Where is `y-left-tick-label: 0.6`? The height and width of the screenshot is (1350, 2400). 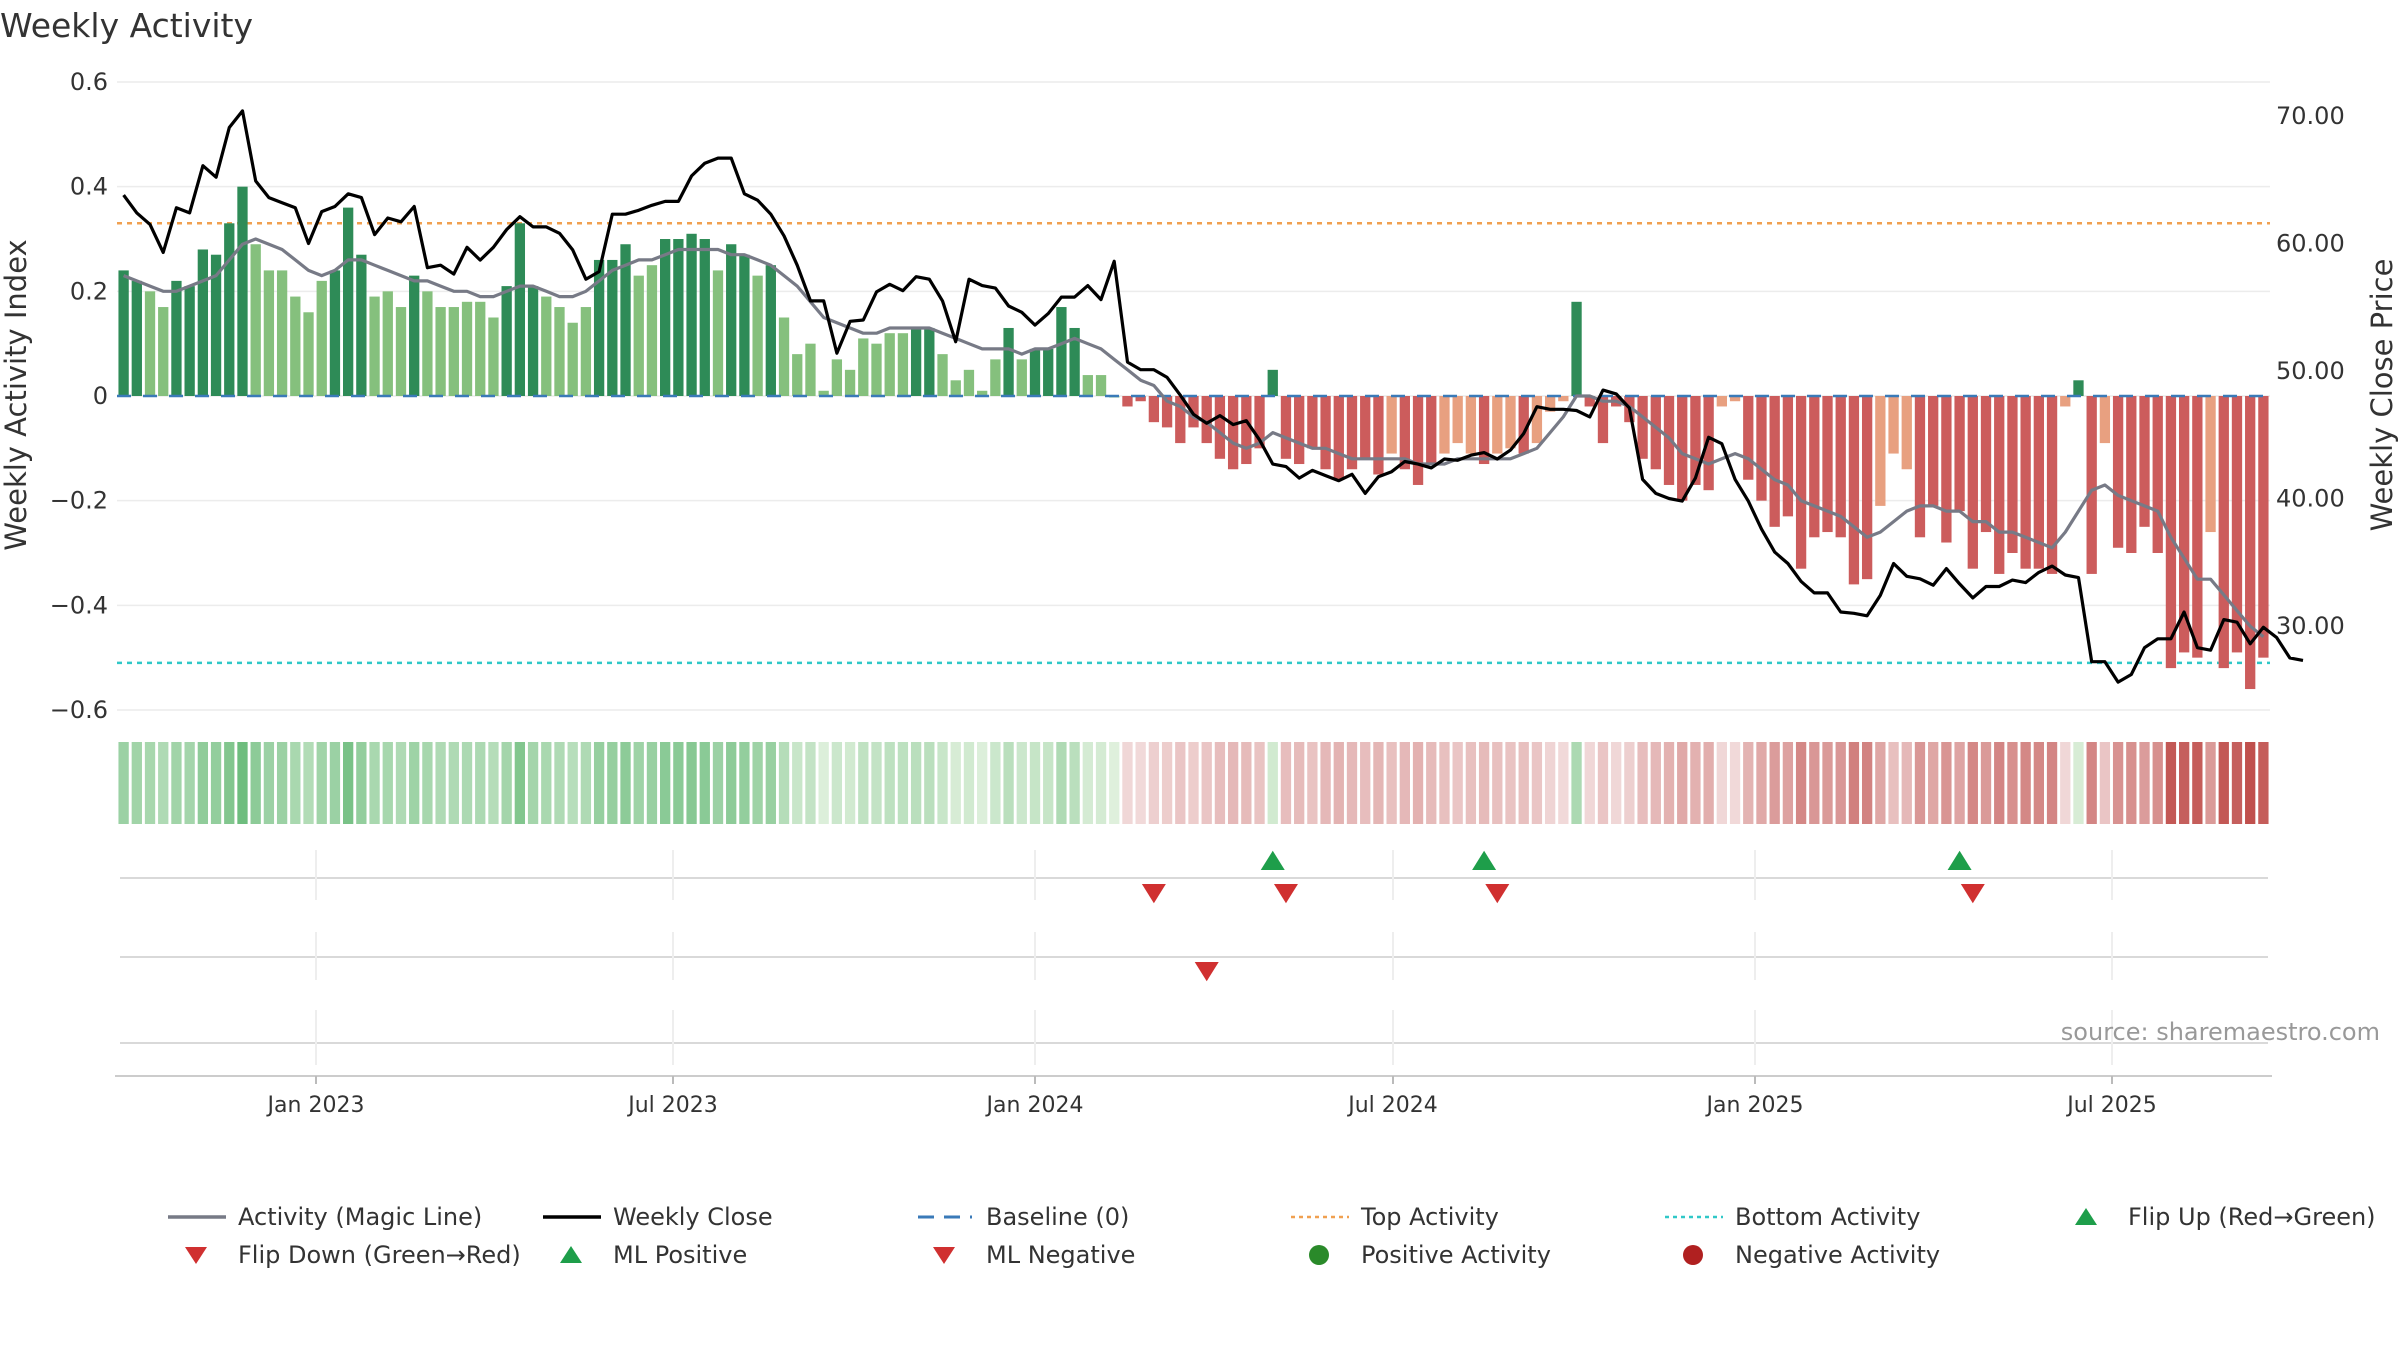 y-left-tick-label: 0.6 is located at coordinates (89, 82).